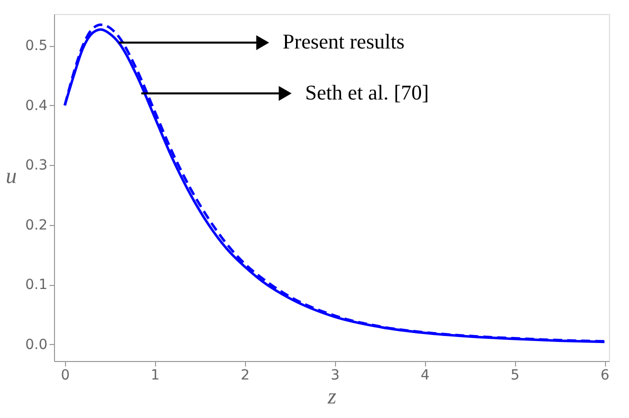 This screenshot has height=418, width=629. What do you see at coordinates (343, 42) in the screenshot?
I see `annotation: Present results` at bounding box center [343, 42].